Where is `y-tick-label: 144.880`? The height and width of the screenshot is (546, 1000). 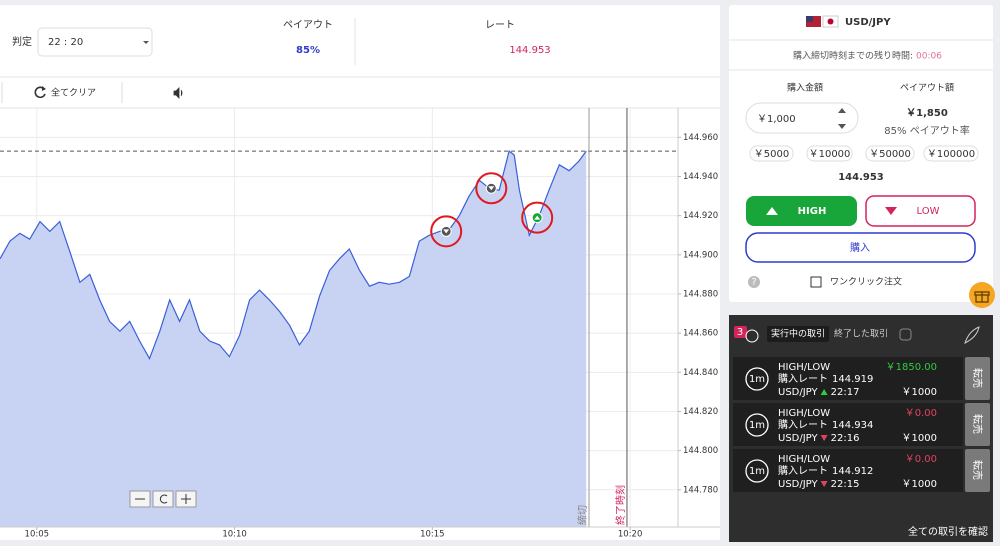 y-tick-label: 144.880 is located at coordinates (700, 295).